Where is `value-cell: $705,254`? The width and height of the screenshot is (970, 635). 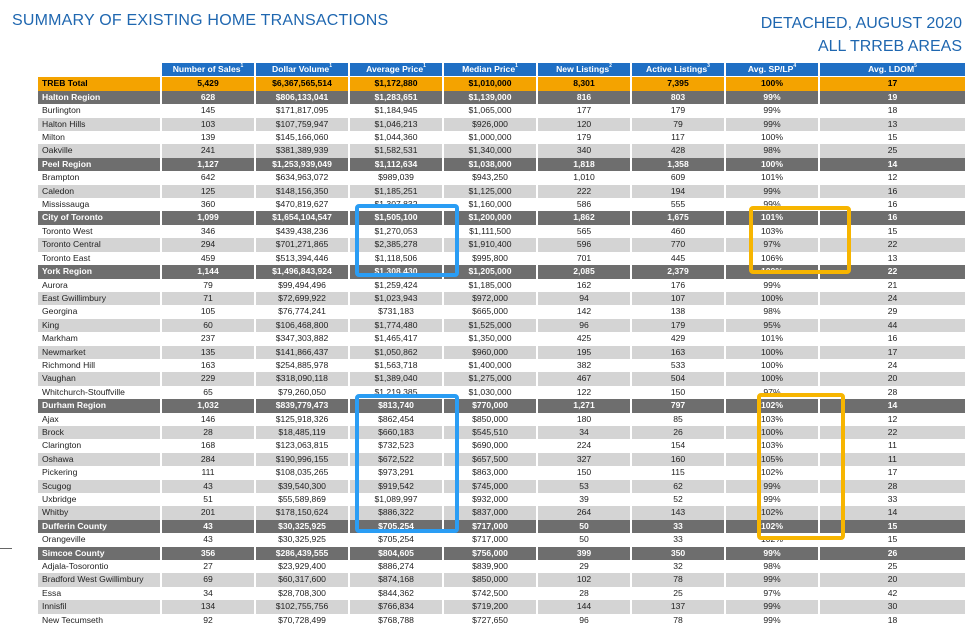
value-cell: $705,254 is located at coordinates (395, 526).